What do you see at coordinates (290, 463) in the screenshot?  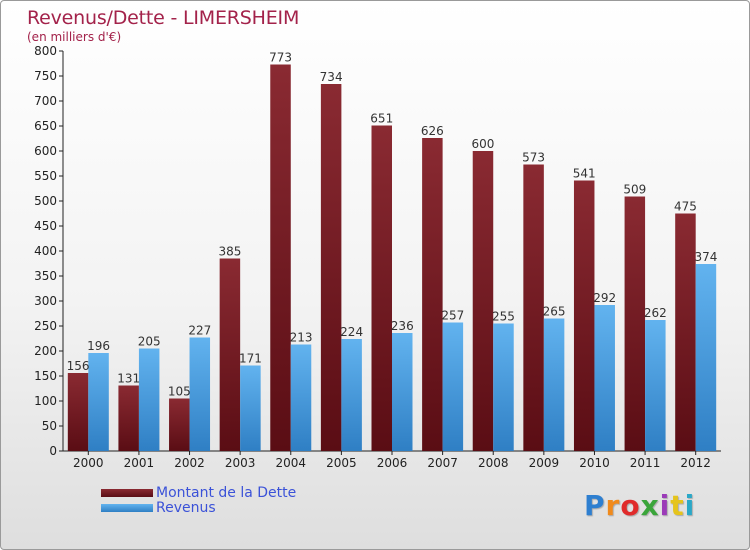 I see `x-tick-label: 2004` at bounding box center [290, 463].